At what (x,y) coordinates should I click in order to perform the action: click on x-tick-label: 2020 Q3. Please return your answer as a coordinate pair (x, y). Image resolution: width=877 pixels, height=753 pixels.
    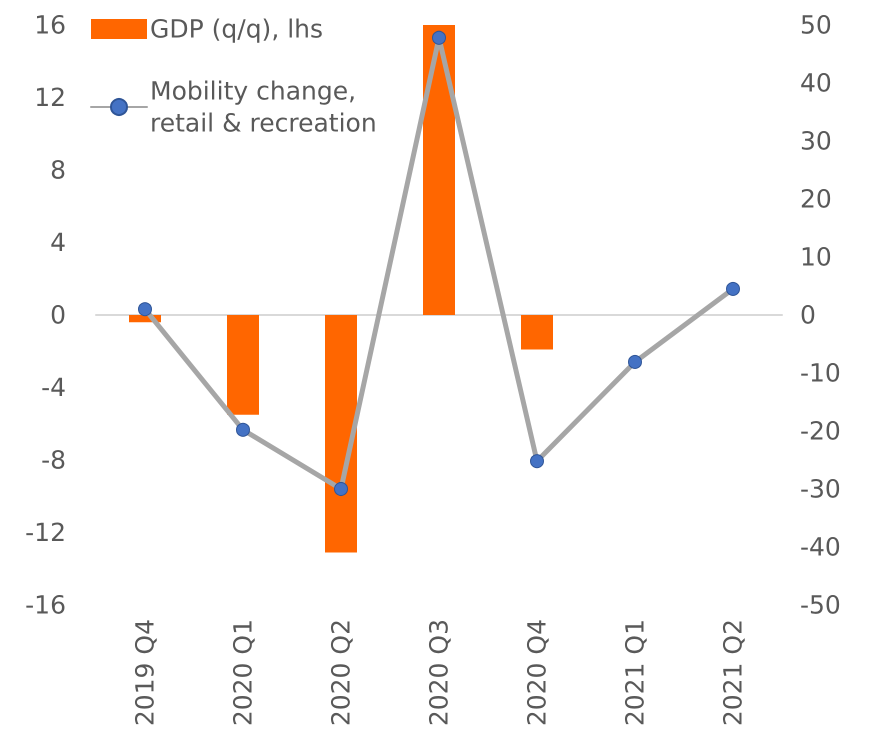
    Looking at the image, I should click on (439, 672).